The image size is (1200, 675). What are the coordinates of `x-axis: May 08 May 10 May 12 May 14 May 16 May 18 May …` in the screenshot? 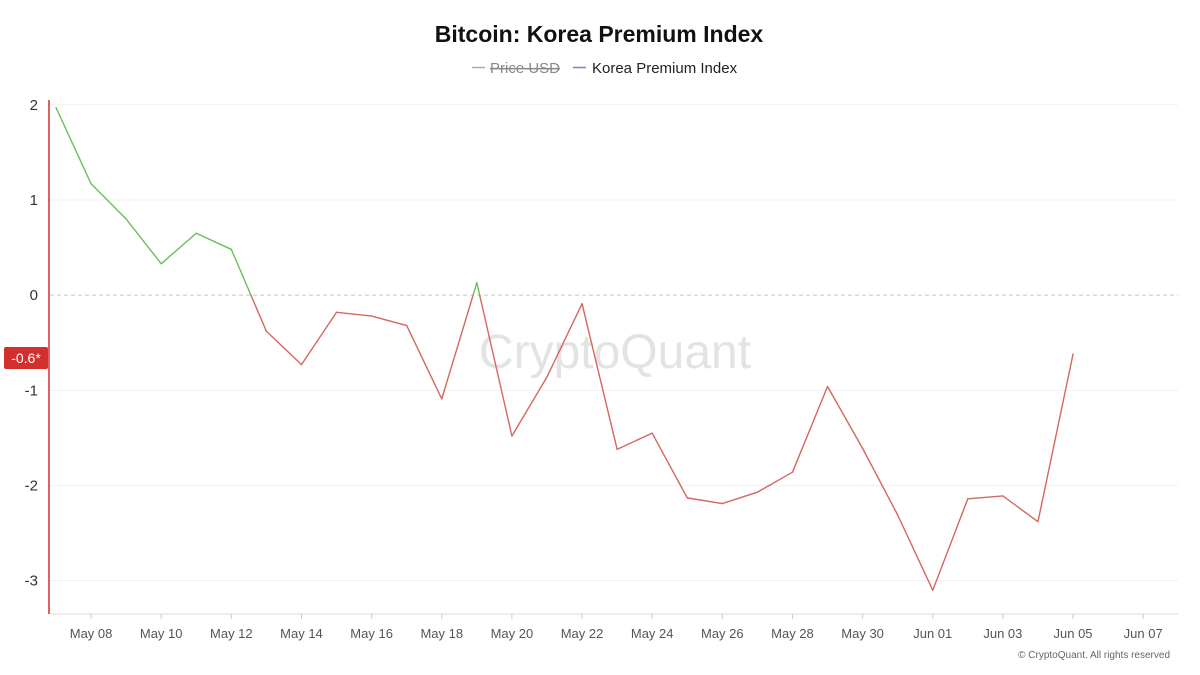 It's located at (614, 627).